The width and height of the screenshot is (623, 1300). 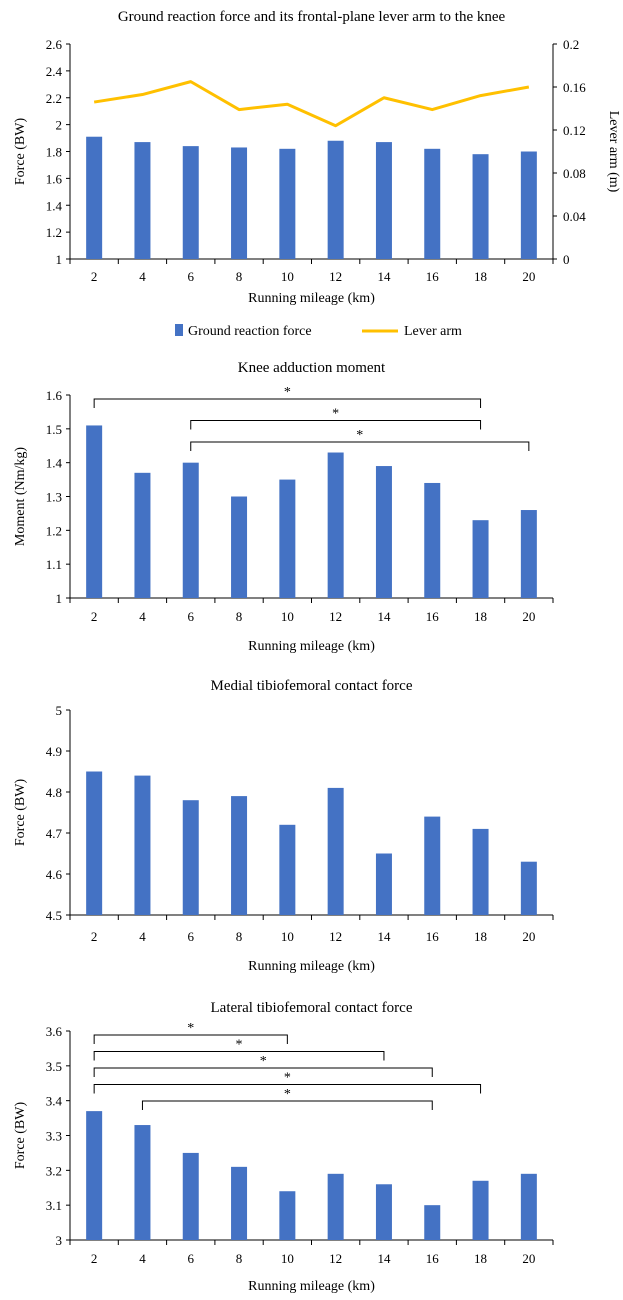 What do you see at coordinates (574, 87) in the screenshot?
I see `y2-tick-label: 0.16` at bounding box center [574, 87].